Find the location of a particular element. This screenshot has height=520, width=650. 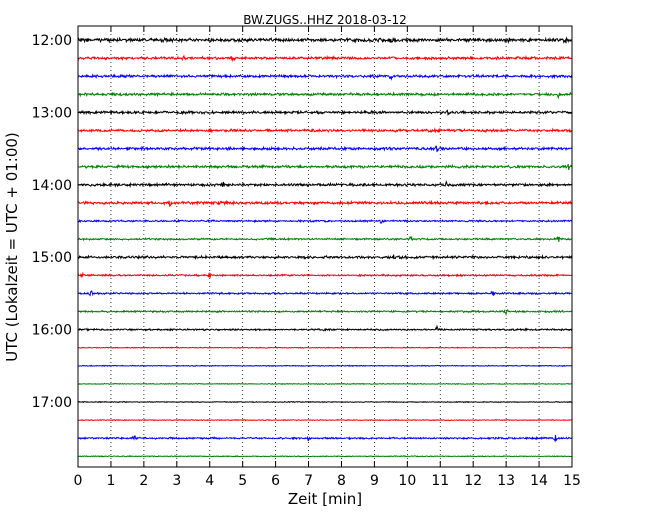

x-tick-label: 7 is located at coordinates (308, 481).